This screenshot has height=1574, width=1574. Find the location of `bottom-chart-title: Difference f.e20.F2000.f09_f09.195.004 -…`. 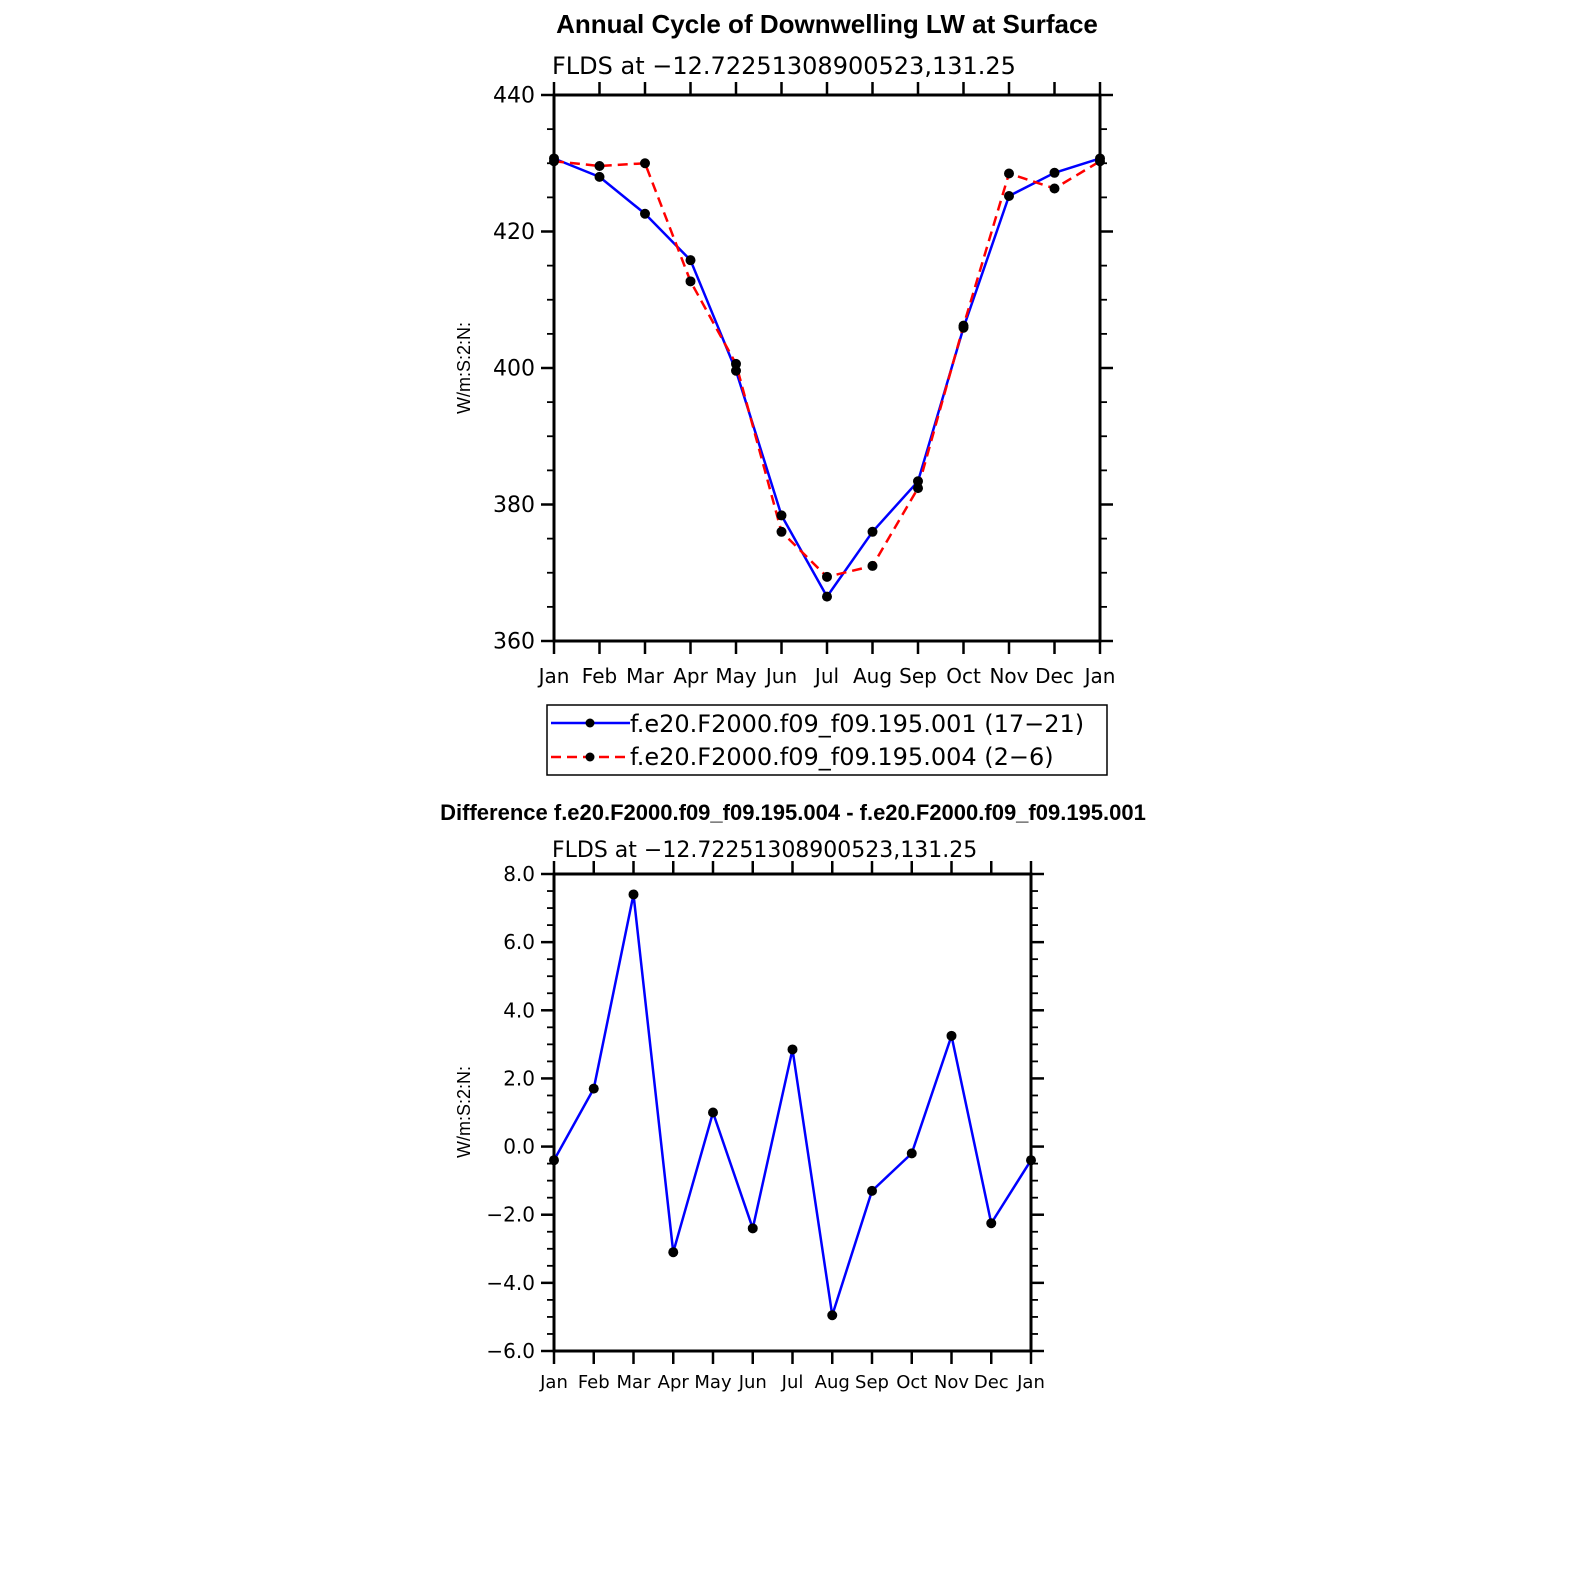

bottom-chart-title: Difference f.e20.F2000.f09_f09.195.004 -… is located at coordinates (793, 812).